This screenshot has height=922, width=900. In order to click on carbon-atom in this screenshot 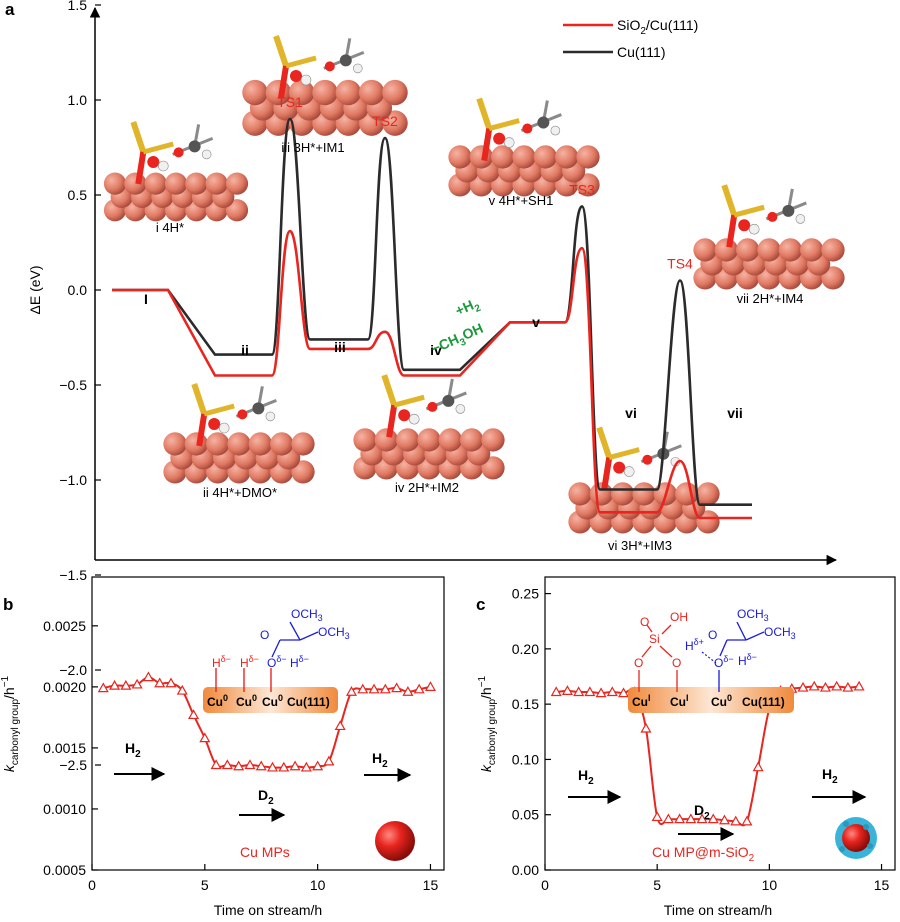, I will do `click(448, 400)`.